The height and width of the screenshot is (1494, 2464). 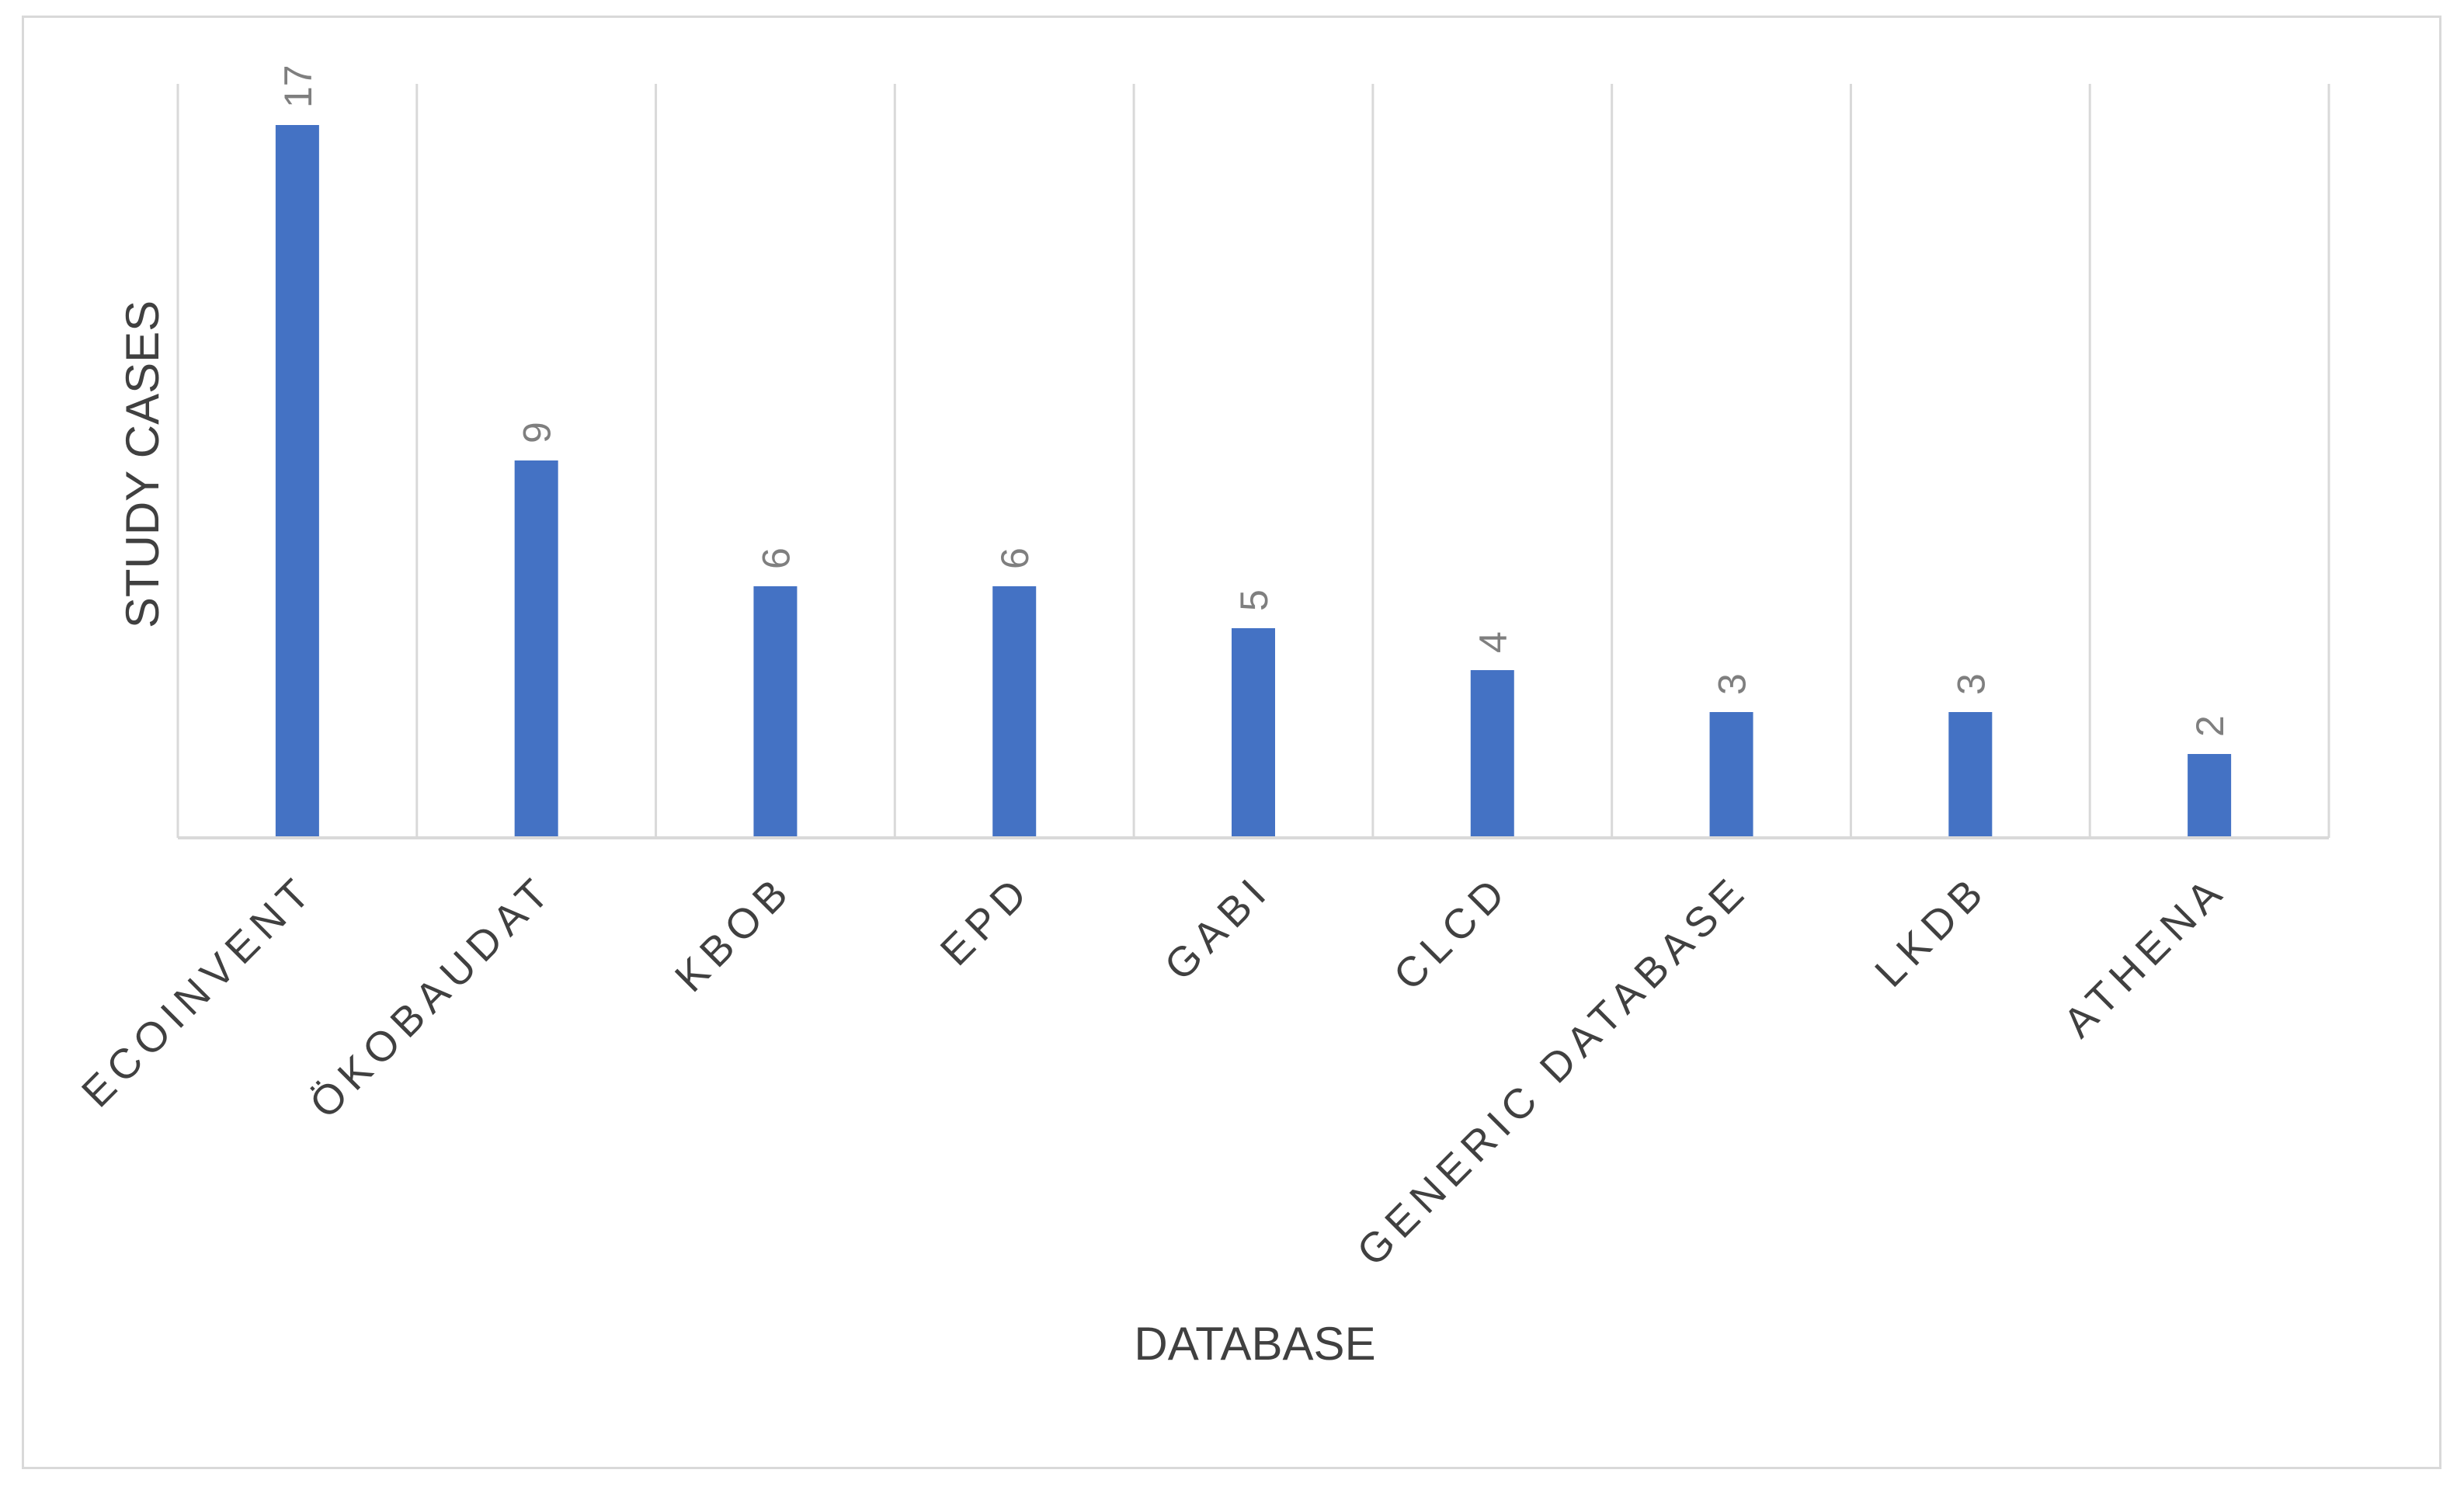 I want to click on x-axis-title: DATABASE, so click(x=1255, y=1344).